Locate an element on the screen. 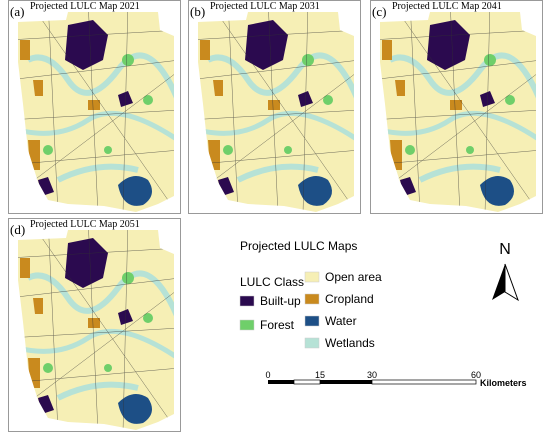 The width and height of the screenshot is (550, 432). scale-label: 15 is located at coordinates (320, 375).